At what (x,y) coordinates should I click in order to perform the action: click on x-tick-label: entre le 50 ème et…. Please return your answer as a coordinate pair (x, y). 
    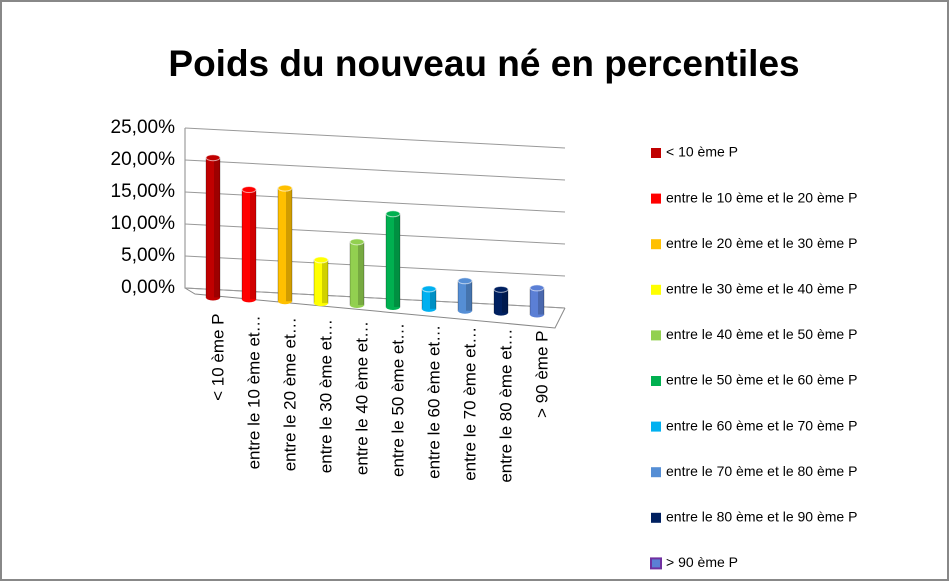
    Looking at the image, I should click on (397, 400).